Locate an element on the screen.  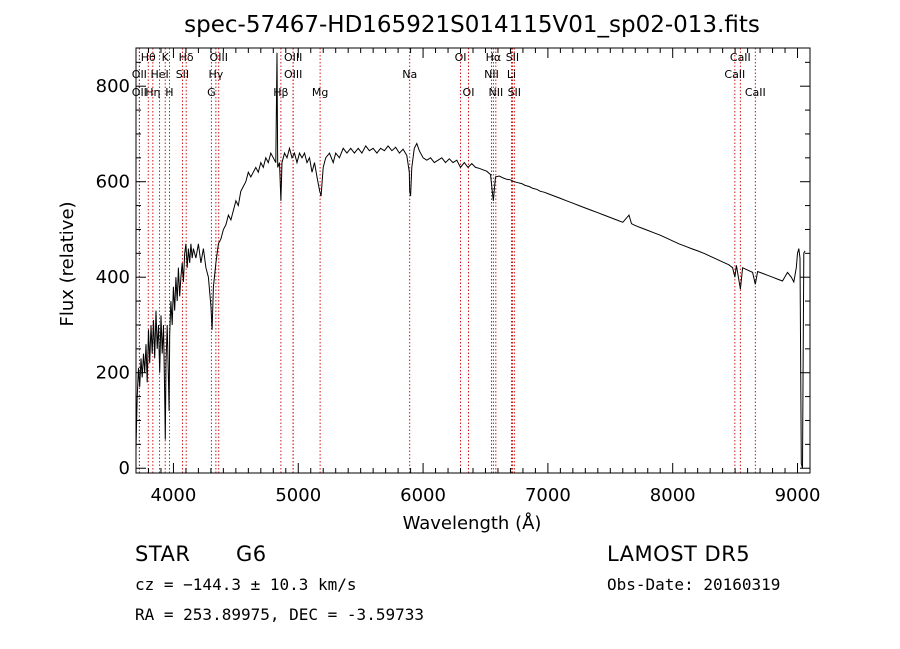
y-tick-label: 400 is located at coordinates (113, 277).